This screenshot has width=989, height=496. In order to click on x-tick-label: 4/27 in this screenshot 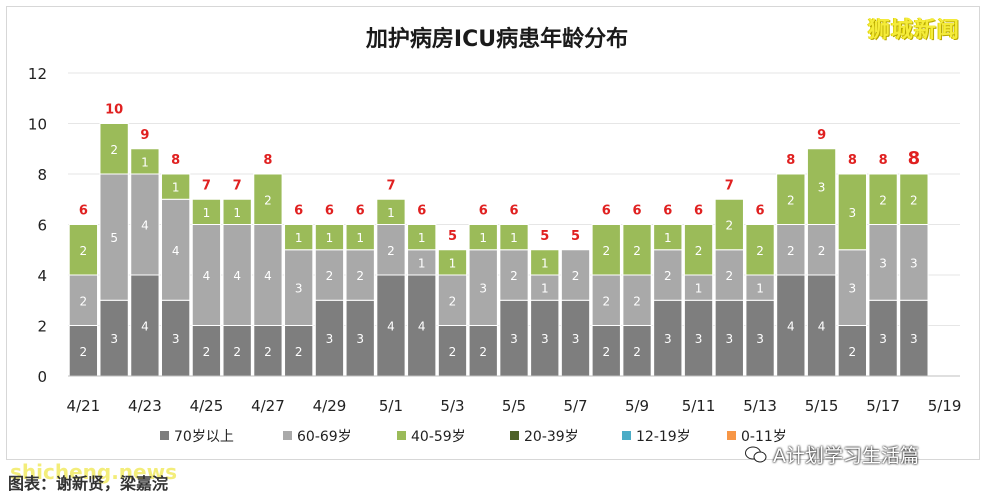, I will do `click(268, 406)`.